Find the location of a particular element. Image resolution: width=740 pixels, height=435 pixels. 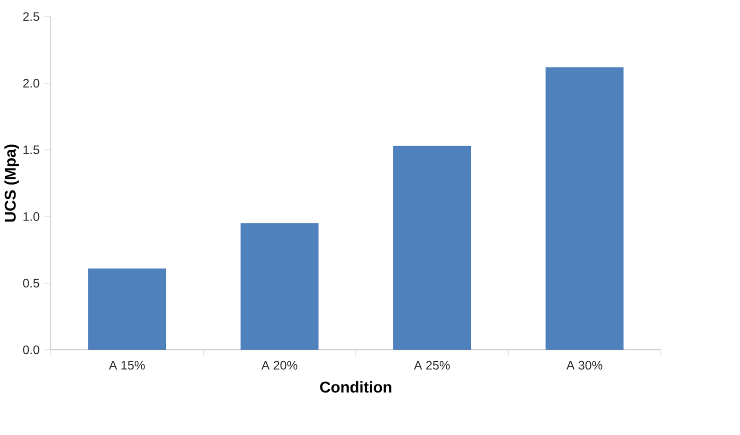

y-tick-label: 1.5 is located at coordinates (32, 150).